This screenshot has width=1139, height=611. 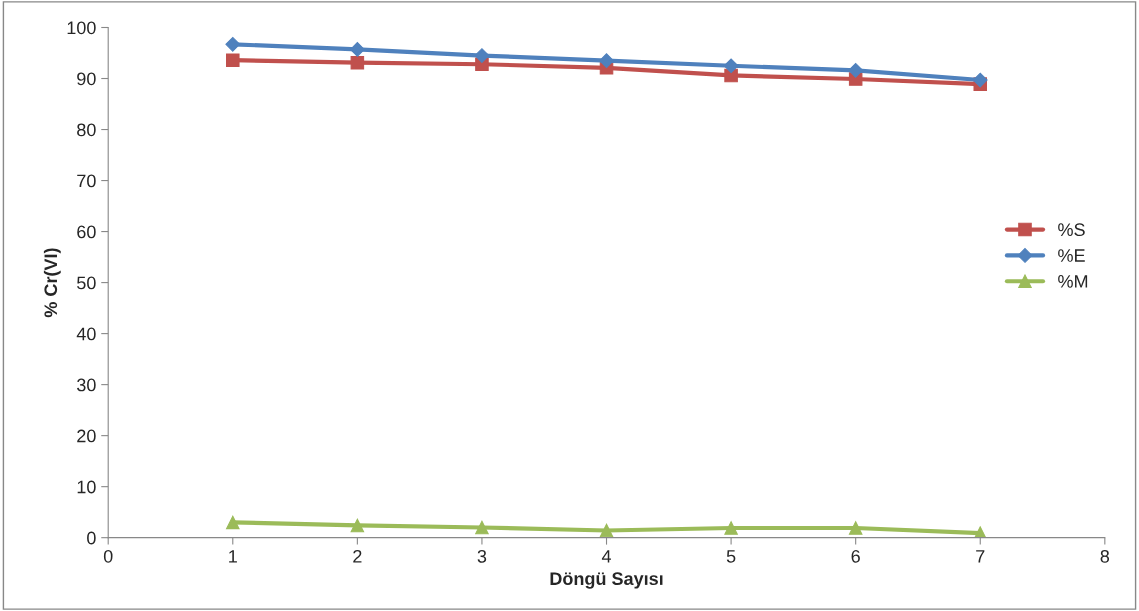 What do you see at coordinates (86, 385) in the screenshot?
I see `y-tick-label: 30` at bounding box center [86, 385].